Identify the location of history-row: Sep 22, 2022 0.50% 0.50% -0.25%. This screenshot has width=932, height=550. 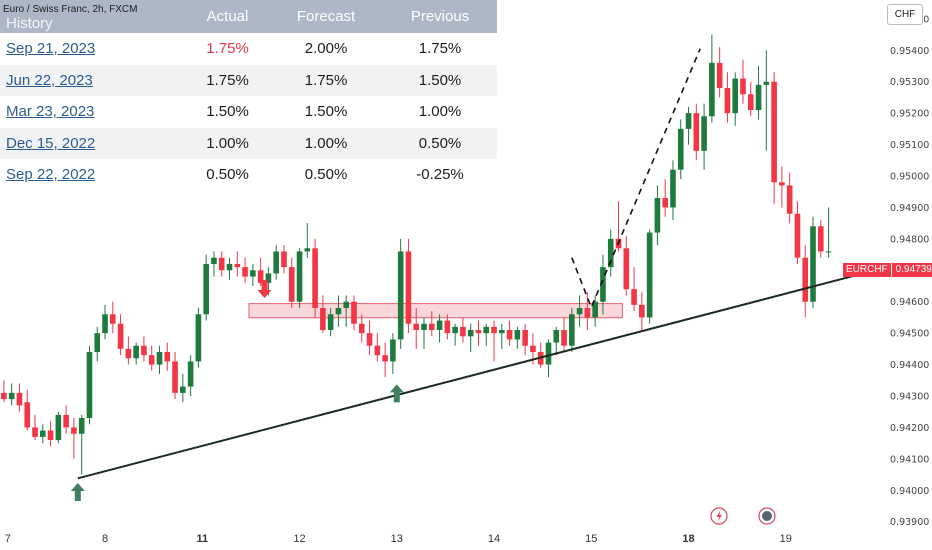
(248, 175).